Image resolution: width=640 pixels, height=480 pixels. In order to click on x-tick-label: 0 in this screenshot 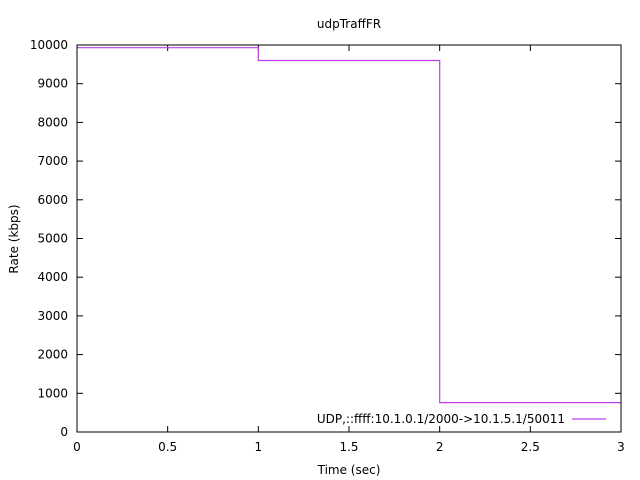, I will do `click(77, 447)`.